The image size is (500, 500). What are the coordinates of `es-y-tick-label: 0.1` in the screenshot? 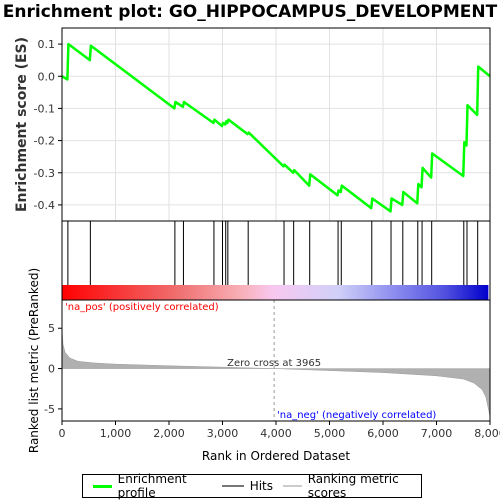 It's located at (47, 44).